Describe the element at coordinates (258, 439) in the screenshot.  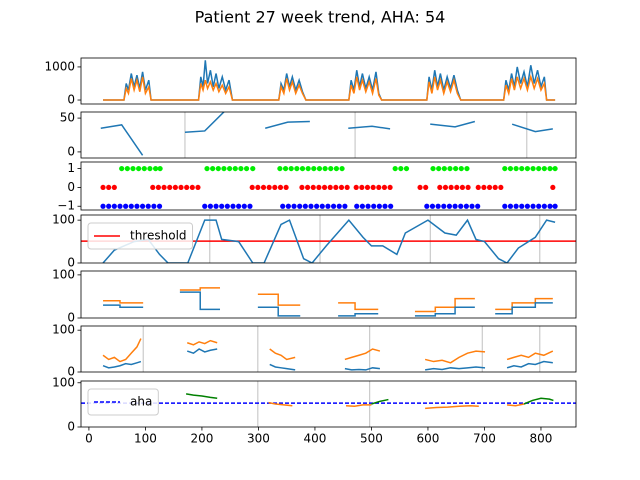
I see `x-tick-label: 300` at that location.